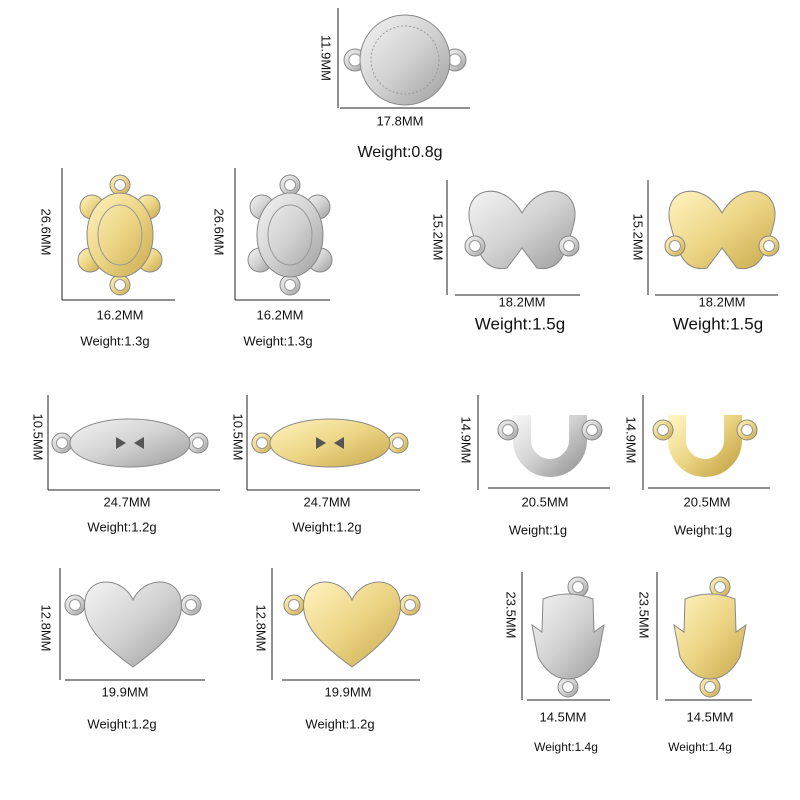 The height and width of the screenshot is (800, 800). Describe the element at coordinates (326, 58) in the screenshot. I see `height-label: 11.9MM` at that location.